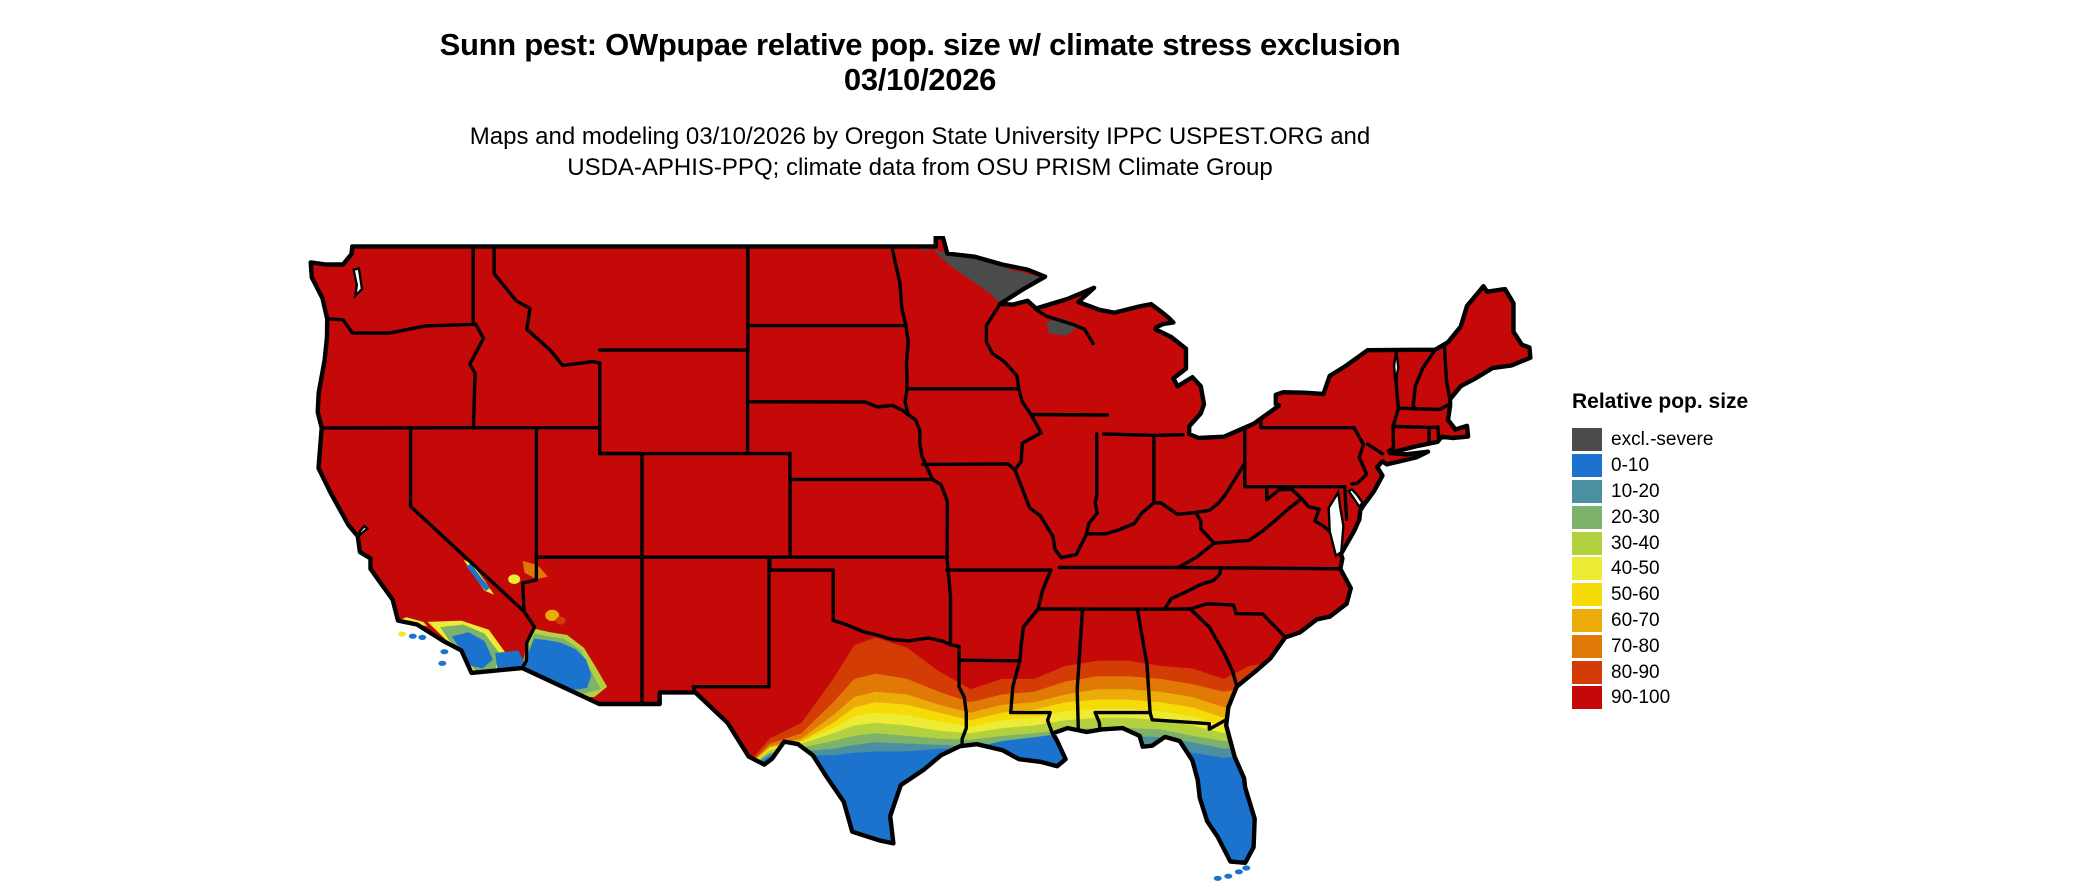 The height and width of the screenshot is (892, 2100). I want to click on page-title-line2: 03/10/2026, so click(920, 79).